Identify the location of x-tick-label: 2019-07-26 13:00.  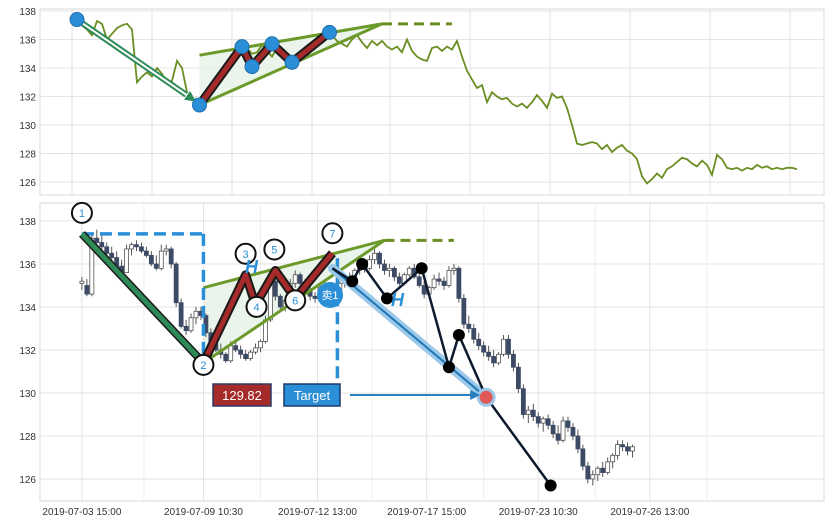
(649, 512).